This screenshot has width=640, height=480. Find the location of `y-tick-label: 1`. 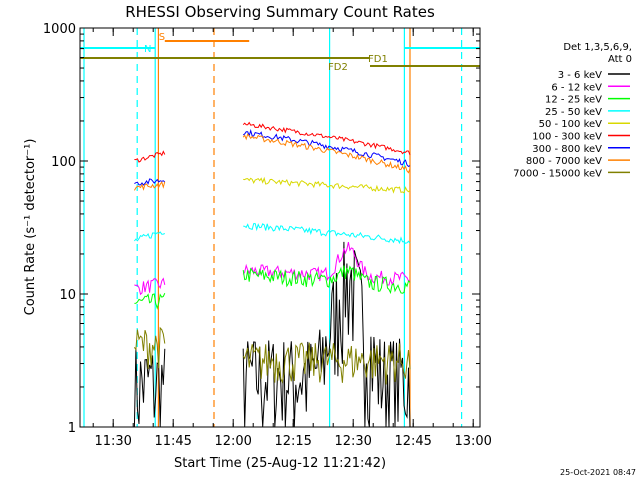

y-tick-label: 1 is located at coordinates (72, 428).